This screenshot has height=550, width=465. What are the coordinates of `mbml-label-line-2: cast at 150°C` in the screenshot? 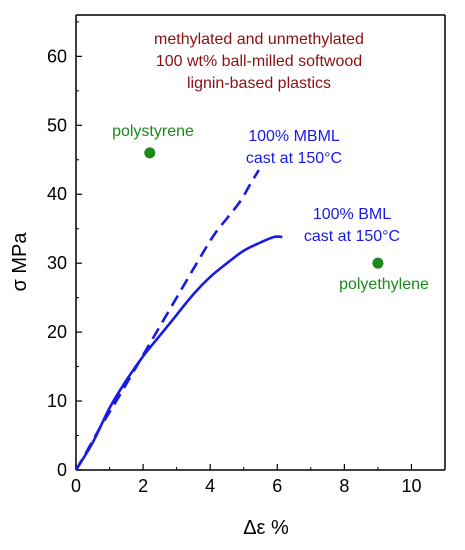 It's located at (294, 158).